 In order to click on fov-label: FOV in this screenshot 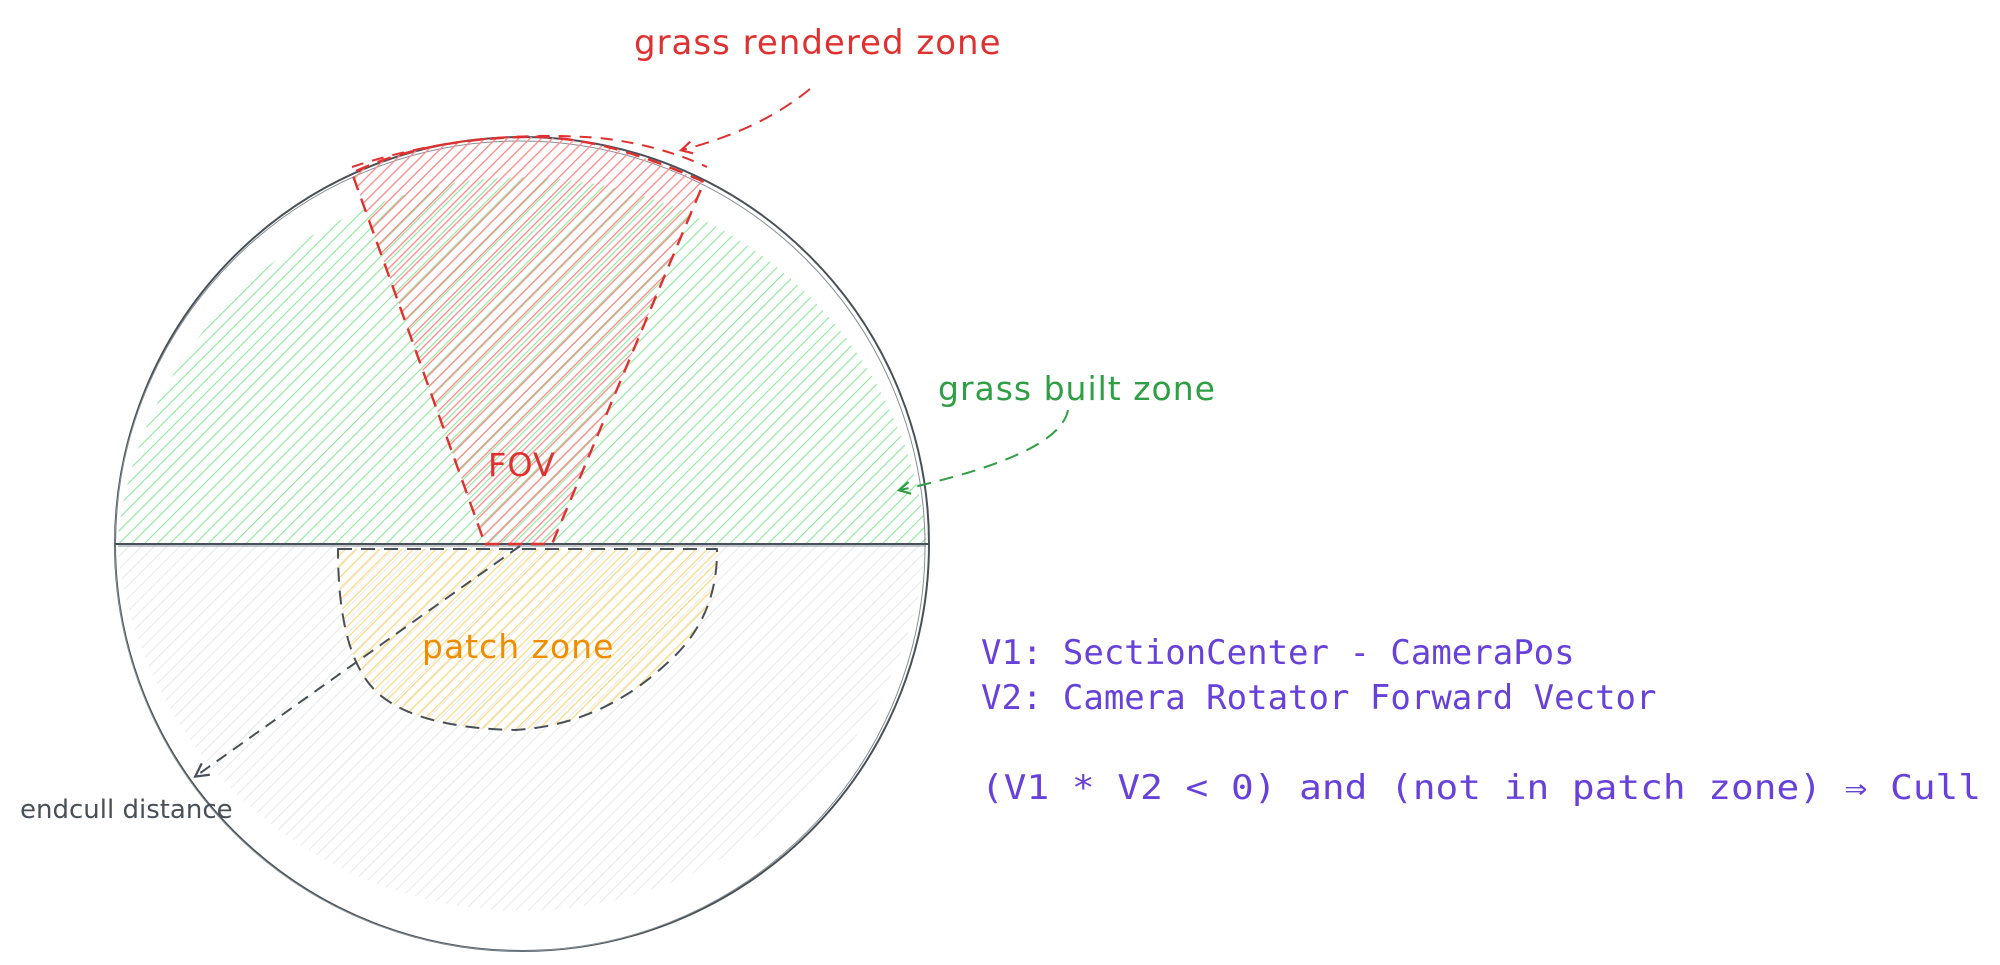, I will do `click(522, 465)`.